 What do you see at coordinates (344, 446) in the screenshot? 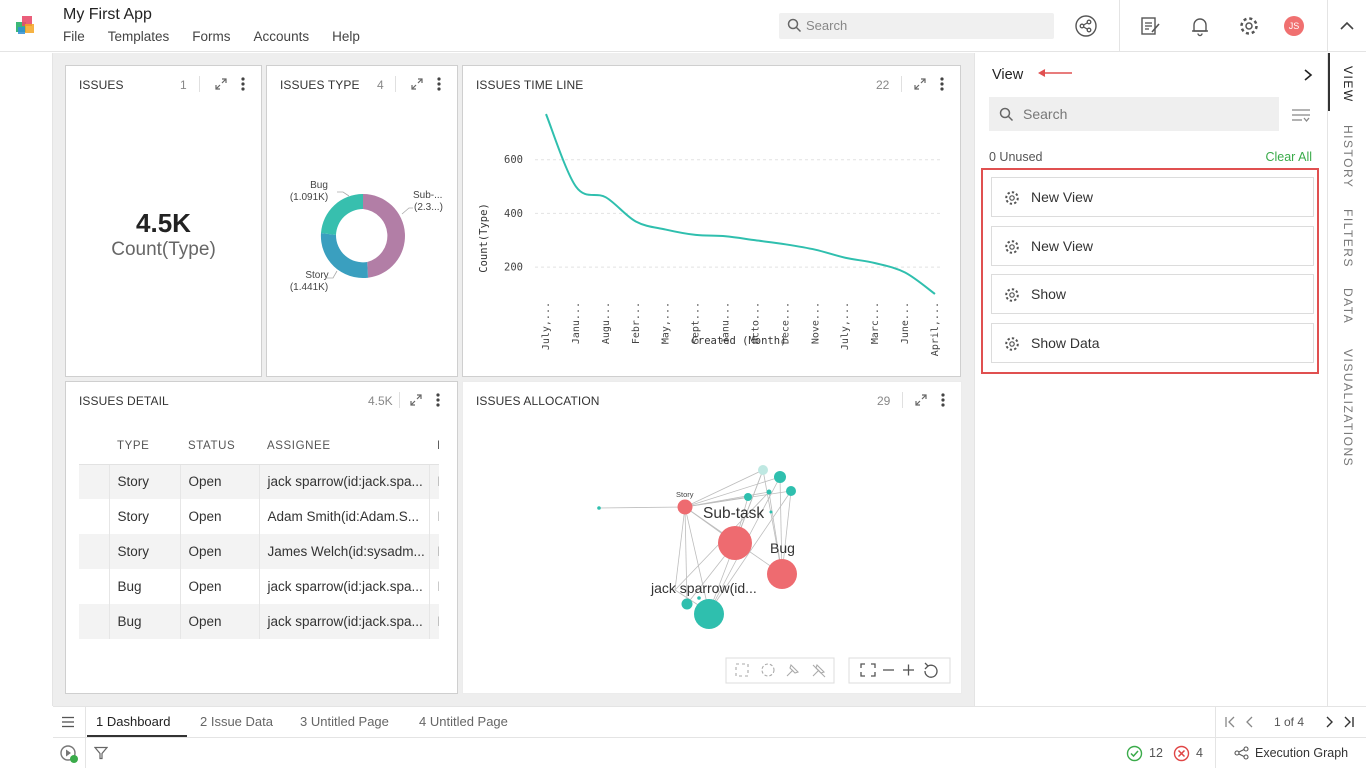
I see `column-header-assignee: ASSIGNEE` at bounding box center [344, 446].